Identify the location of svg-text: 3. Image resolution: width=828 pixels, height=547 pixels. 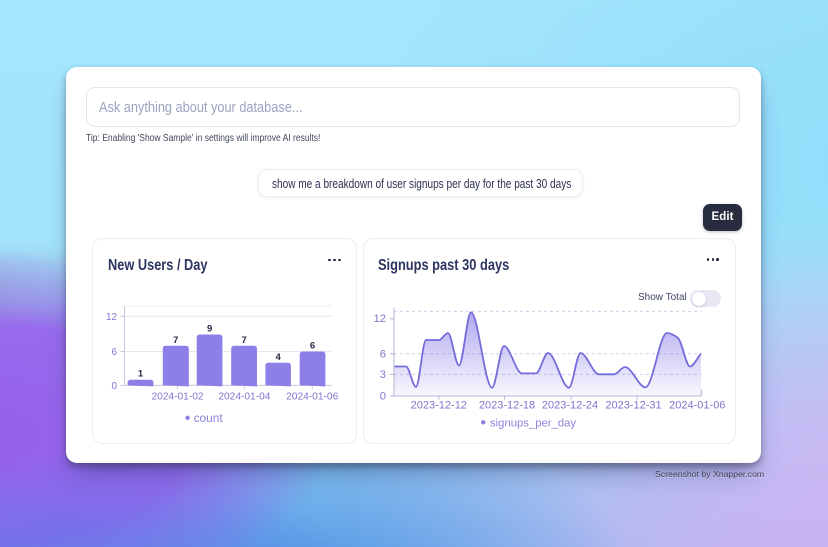
(383, 375).